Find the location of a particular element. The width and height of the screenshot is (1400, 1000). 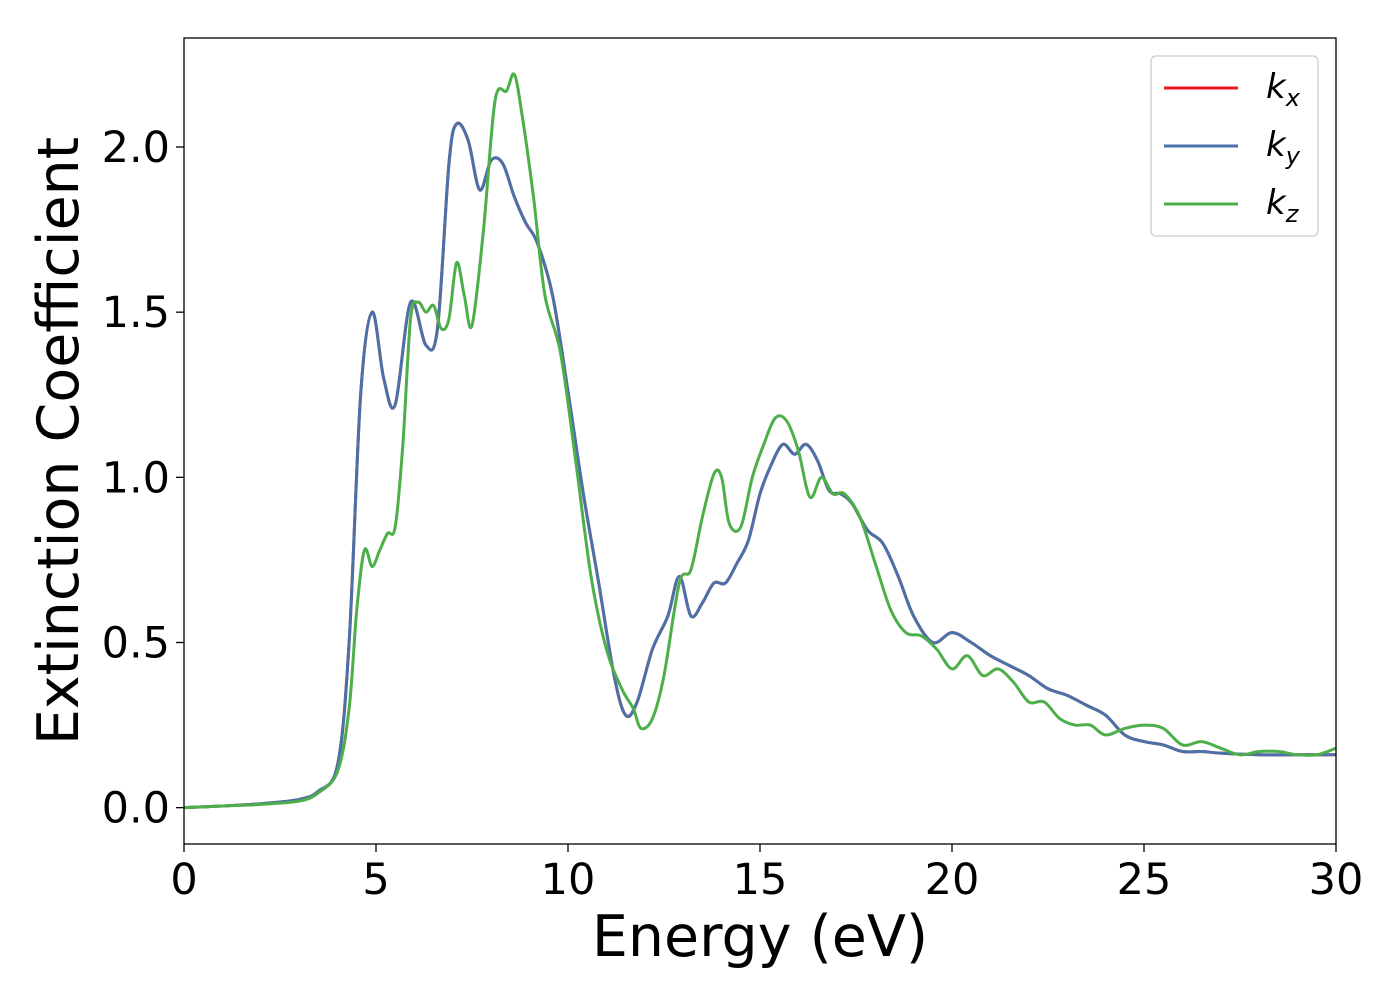

y-axis-title: Extinction Coefficient is located at coordinates (59, 441).